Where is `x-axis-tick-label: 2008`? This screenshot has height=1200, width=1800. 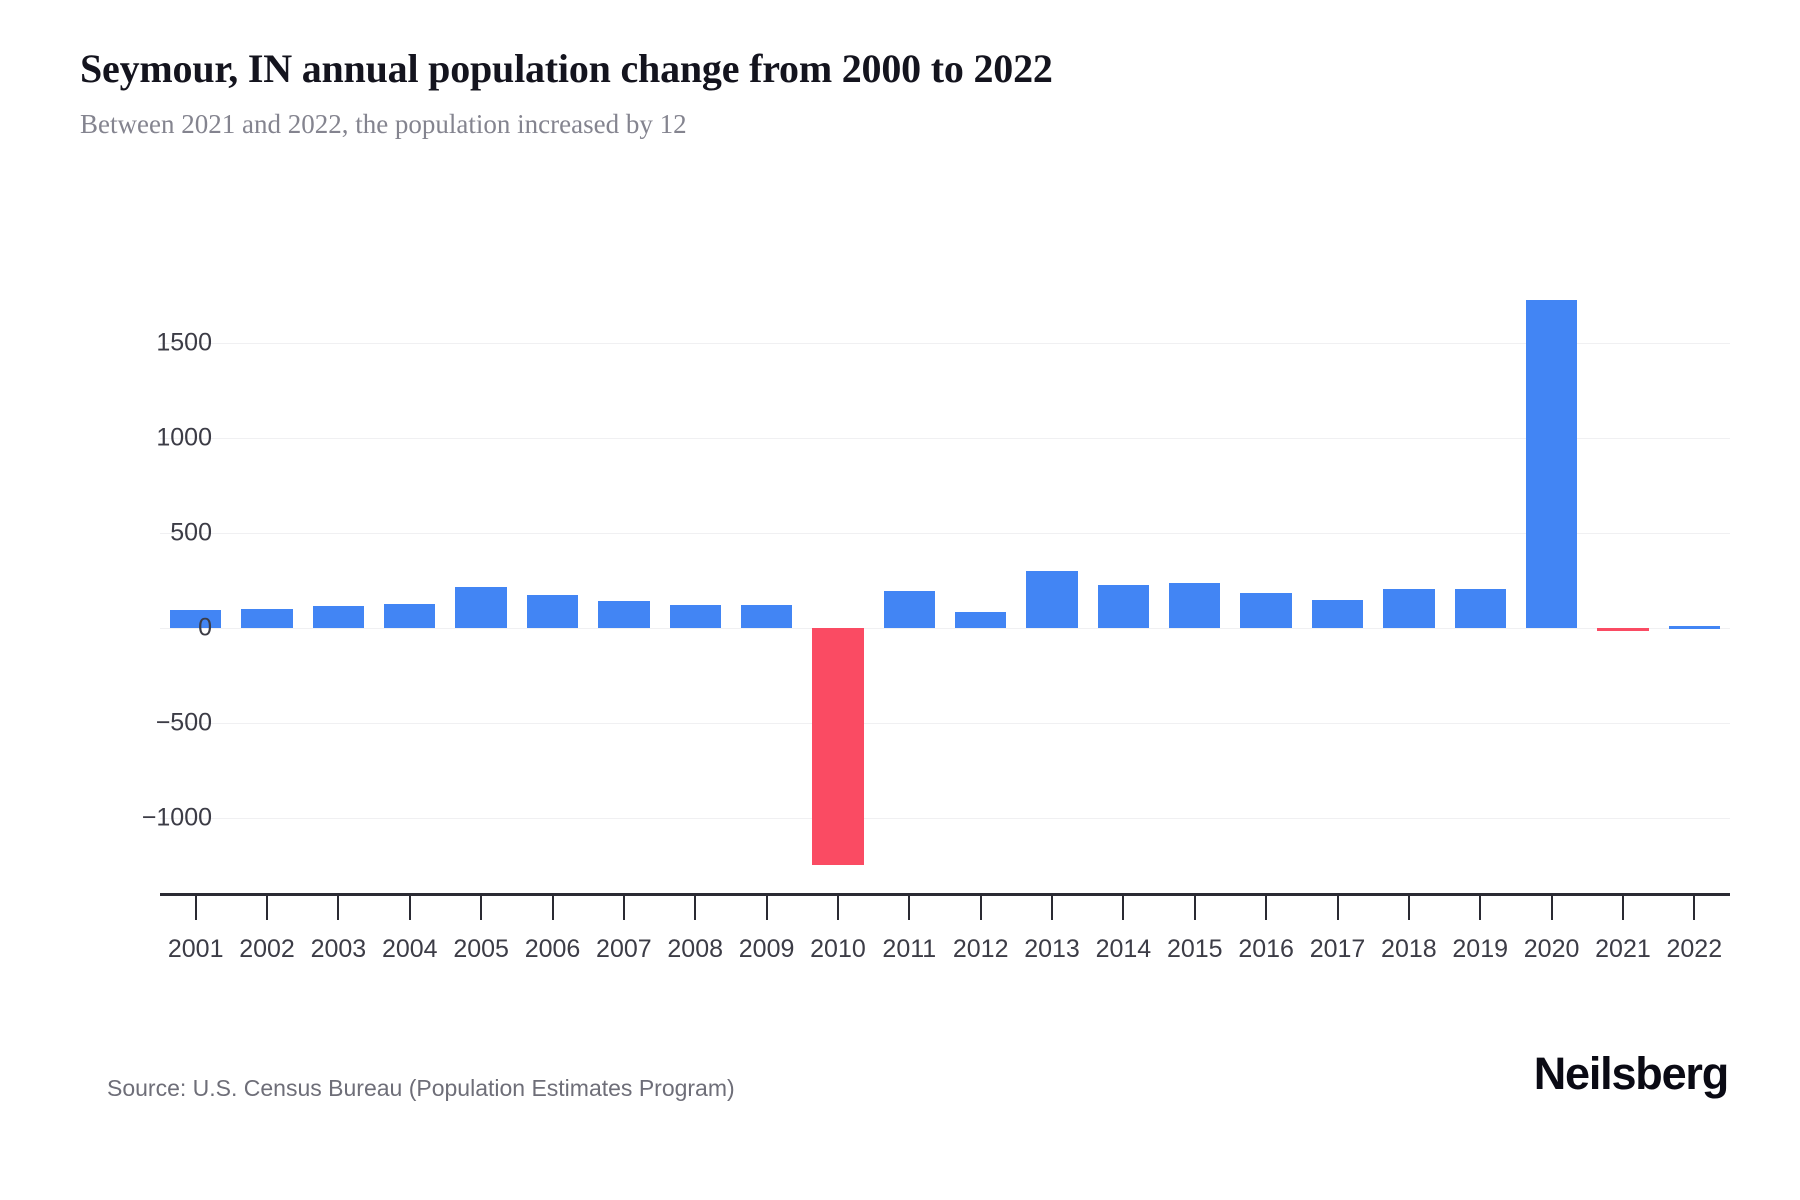 x-axis-tick-label: 2008 is located at coordinates (695, 949).